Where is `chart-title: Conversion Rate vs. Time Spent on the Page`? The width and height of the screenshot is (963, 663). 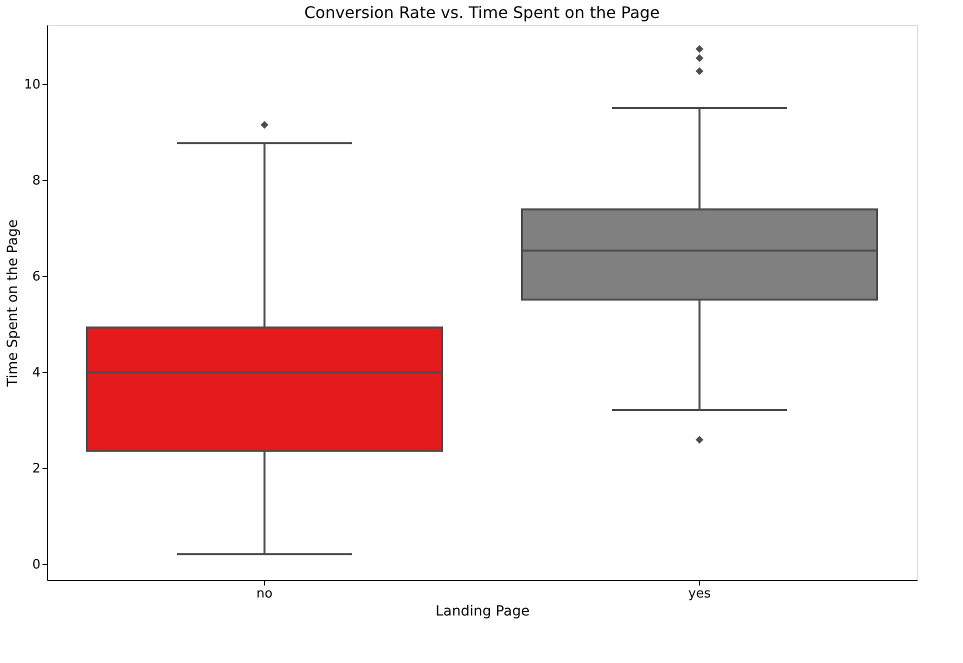 chart-title: Conversion Rate vs. Time Spent on the Page is located at coordinates (482, 12).